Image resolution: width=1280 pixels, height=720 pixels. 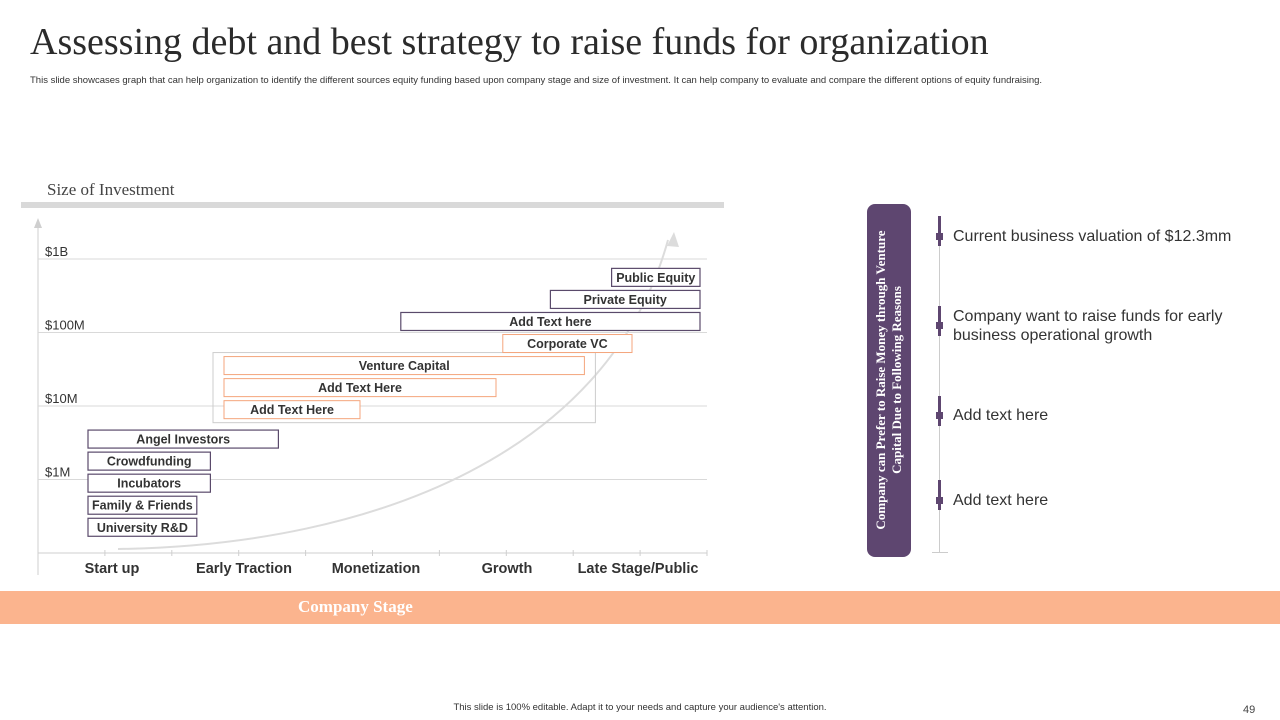 I want to click on funding-range-label: Public Equity, so click(x=655, y=278).